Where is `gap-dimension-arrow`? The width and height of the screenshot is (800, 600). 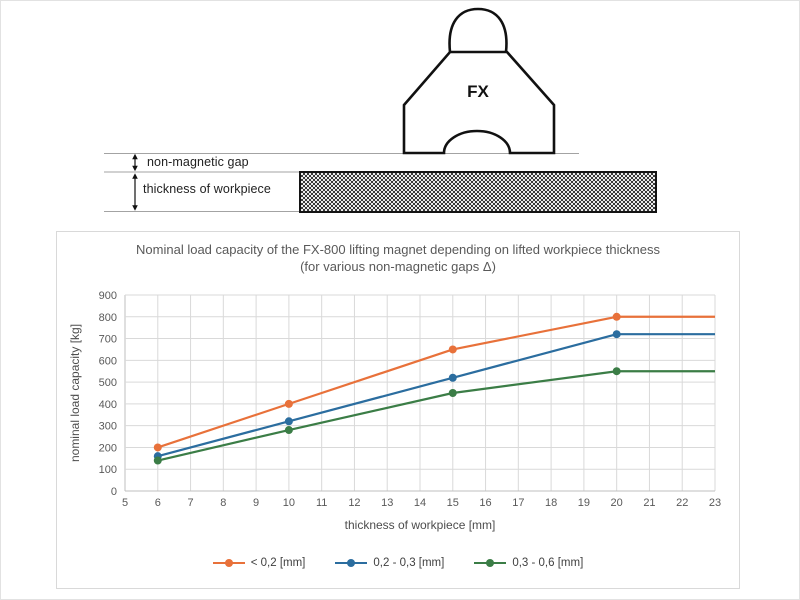 gap-dimension-arrow is located at coordinates (135, 162).